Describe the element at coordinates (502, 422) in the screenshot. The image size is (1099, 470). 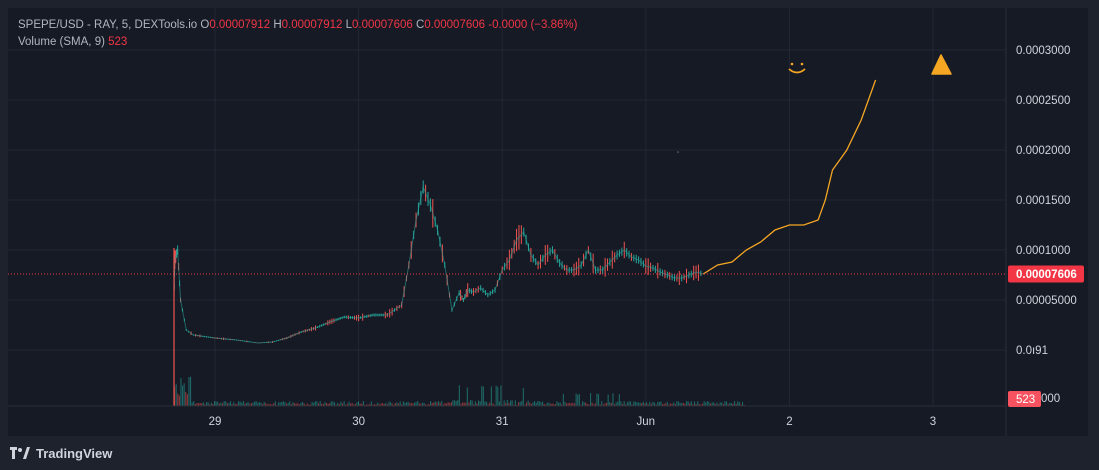
I see `time-tick-label: 31` at that location.